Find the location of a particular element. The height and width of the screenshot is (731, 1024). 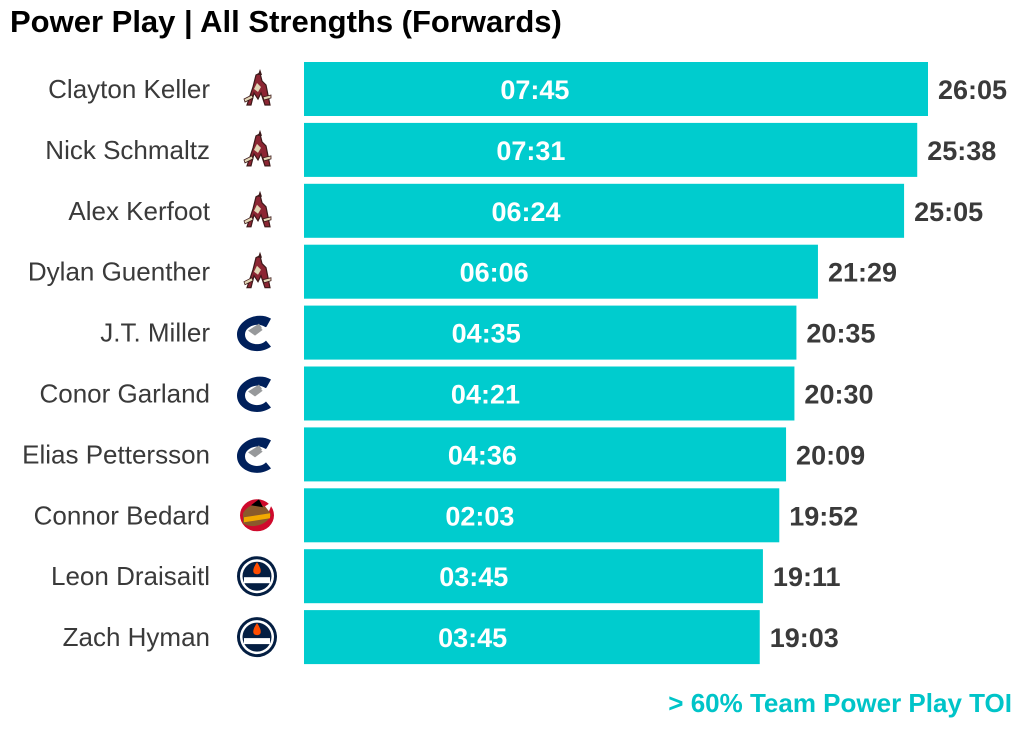

pp-toi-label: 06:24 is located at coordinates (525, 212).